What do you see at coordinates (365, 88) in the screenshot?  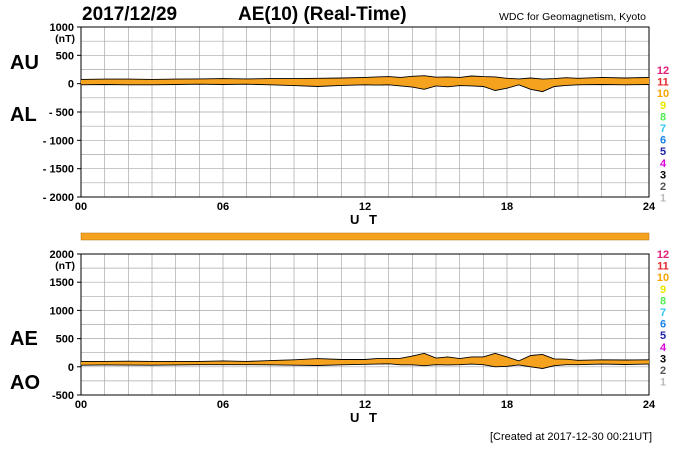 I see `series-line-al` at bounding box center [365, 88].